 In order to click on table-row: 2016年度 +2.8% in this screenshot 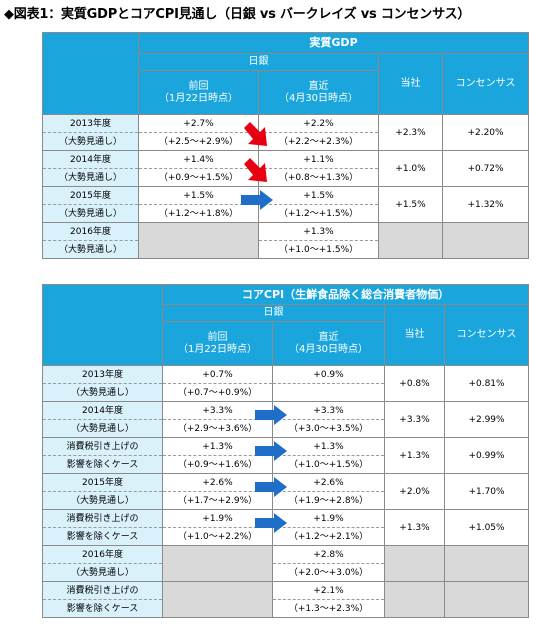, I will do `click(286, 563)`.